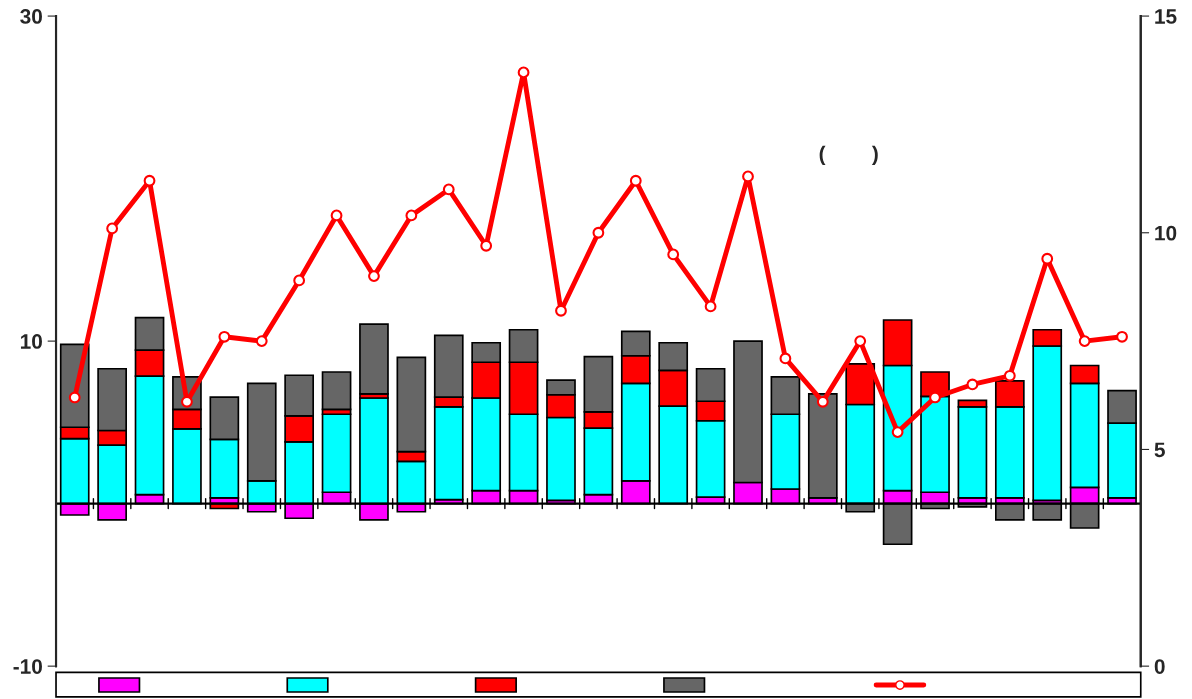 This screenshot has width=1192, height=699. Describe the element at coordinates (1159, 450) in the screenshot. I see `y2-tick-label: 5` at that location.